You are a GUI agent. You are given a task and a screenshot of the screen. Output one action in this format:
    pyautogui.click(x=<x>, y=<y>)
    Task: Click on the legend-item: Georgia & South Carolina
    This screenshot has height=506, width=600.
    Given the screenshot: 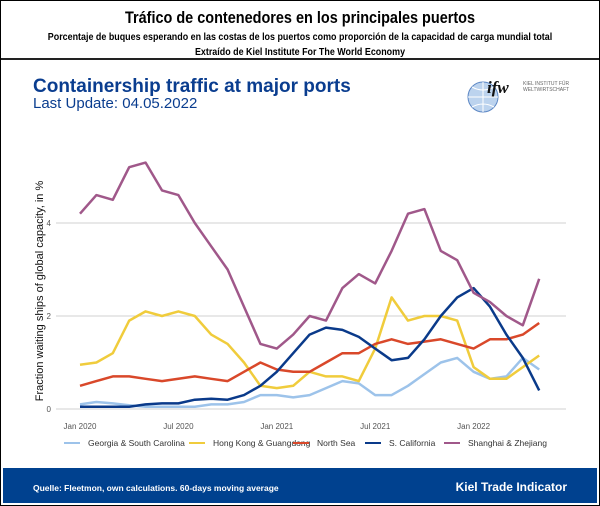 What is the action you would take?
    pyautogui.click(x=124, y=443)
    